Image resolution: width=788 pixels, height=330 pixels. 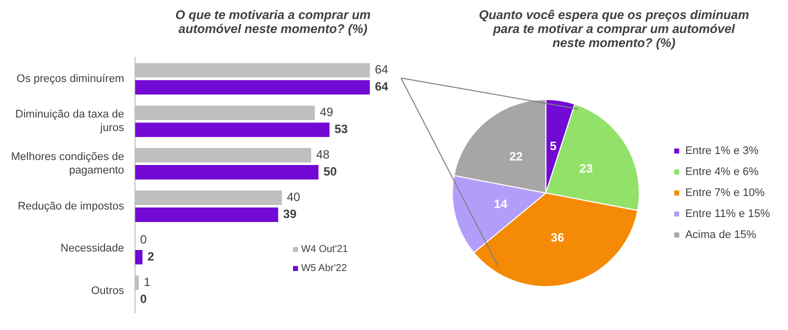 What do you see at coordinates (92, 248) in the screenshot?
I see `y-tick-label: Necessidade` at bounding box center [92, 248].